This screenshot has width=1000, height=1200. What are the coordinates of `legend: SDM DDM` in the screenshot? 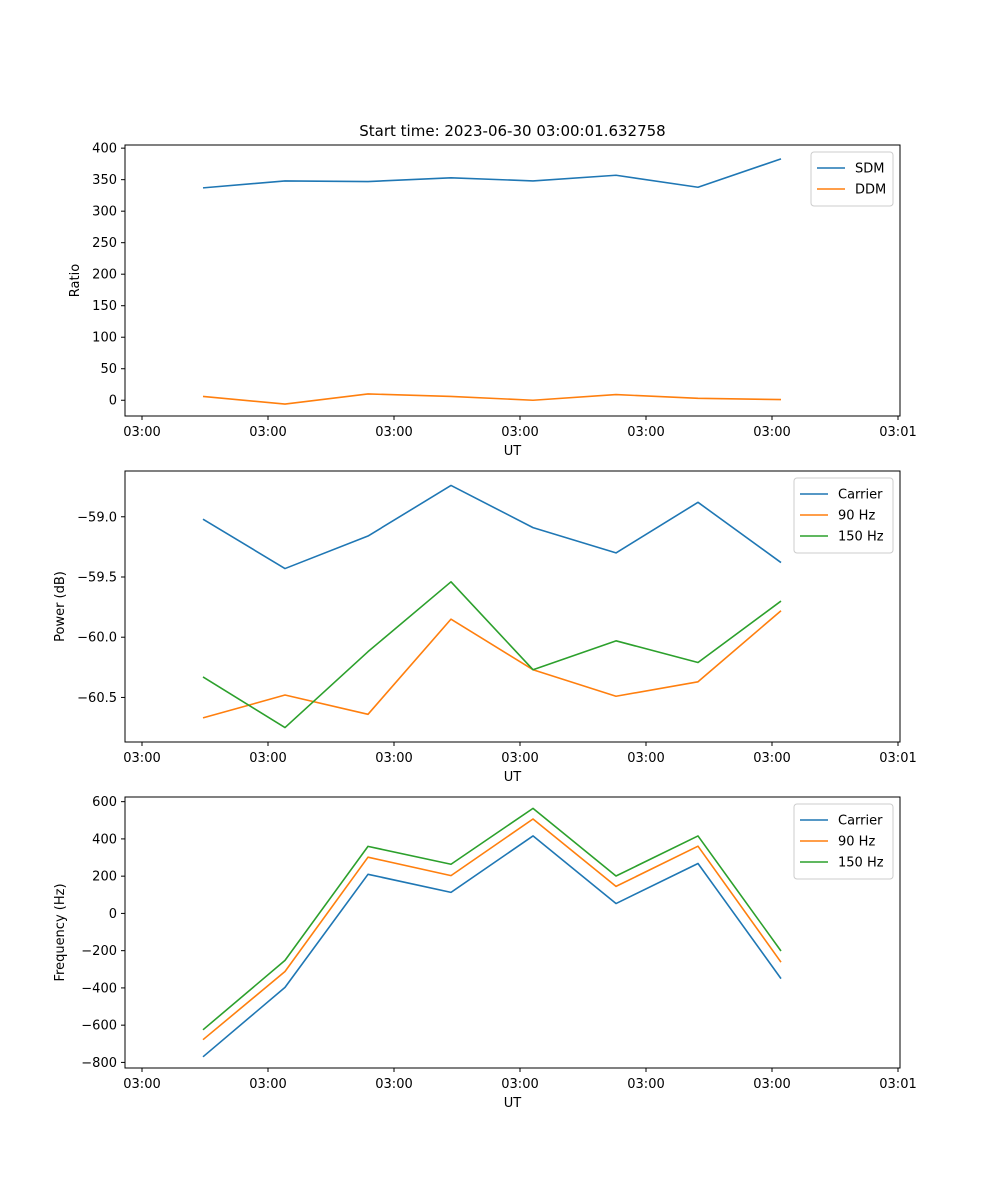 It's located at (852, 179).